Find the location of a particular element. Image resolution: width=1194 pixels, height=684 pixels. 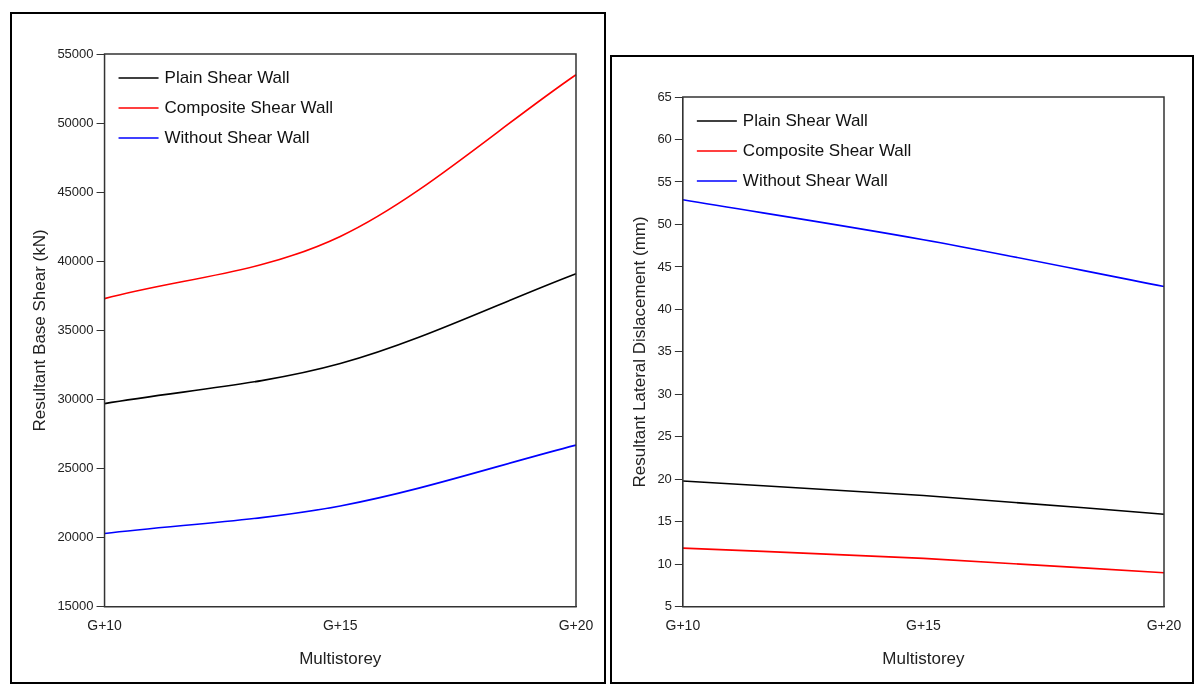

y-tick-label: 55000 is located at coordinates (75, 53).